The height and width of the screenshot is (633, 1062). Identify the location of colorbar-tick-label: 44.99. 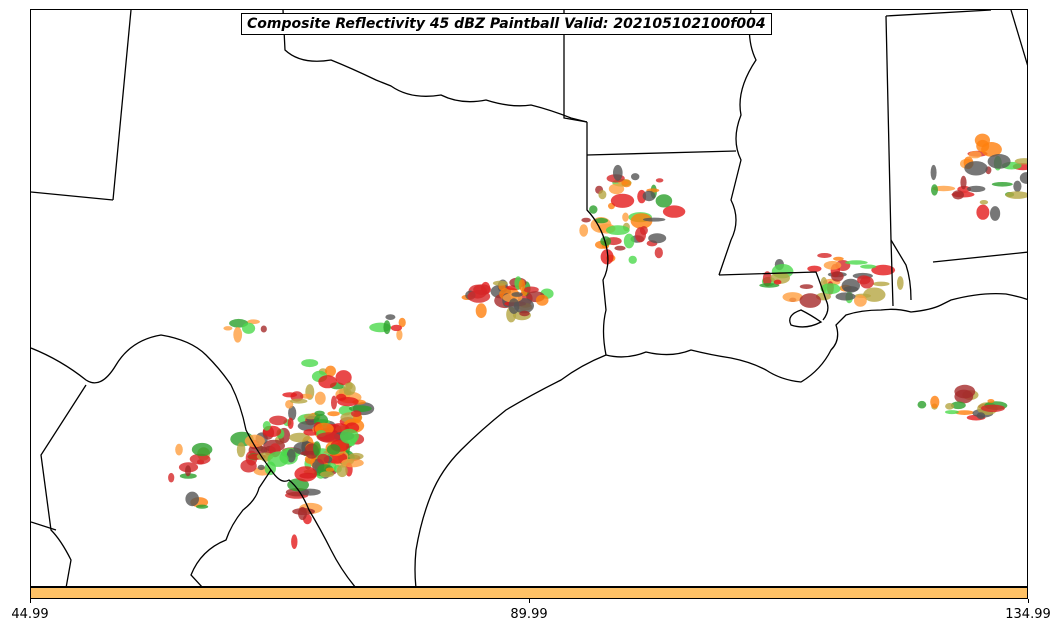
(30, 614).